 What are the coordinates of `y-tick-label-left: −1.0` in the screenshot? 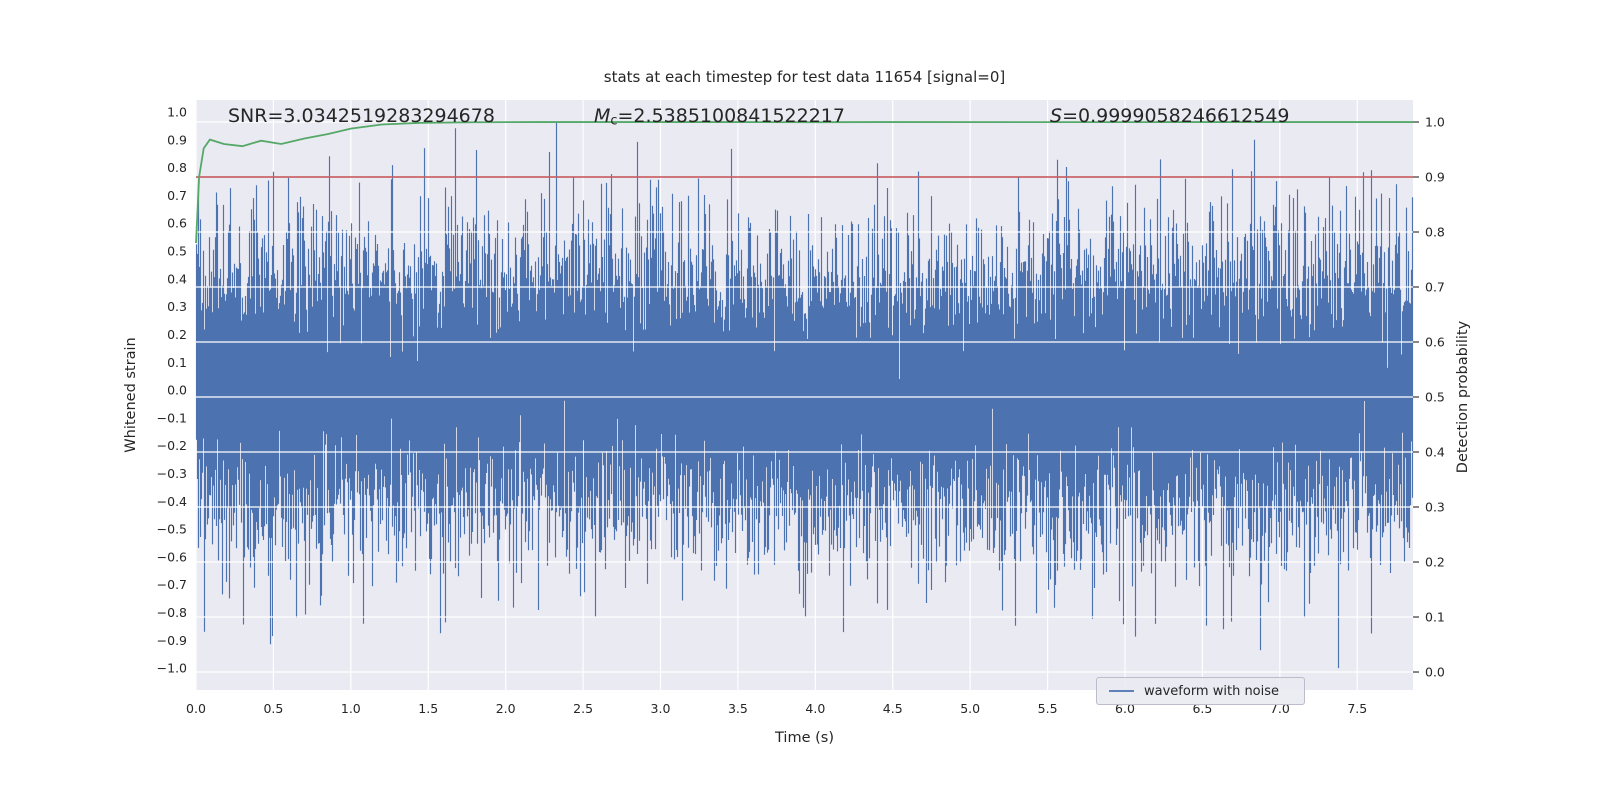 It's located at (172, 668).